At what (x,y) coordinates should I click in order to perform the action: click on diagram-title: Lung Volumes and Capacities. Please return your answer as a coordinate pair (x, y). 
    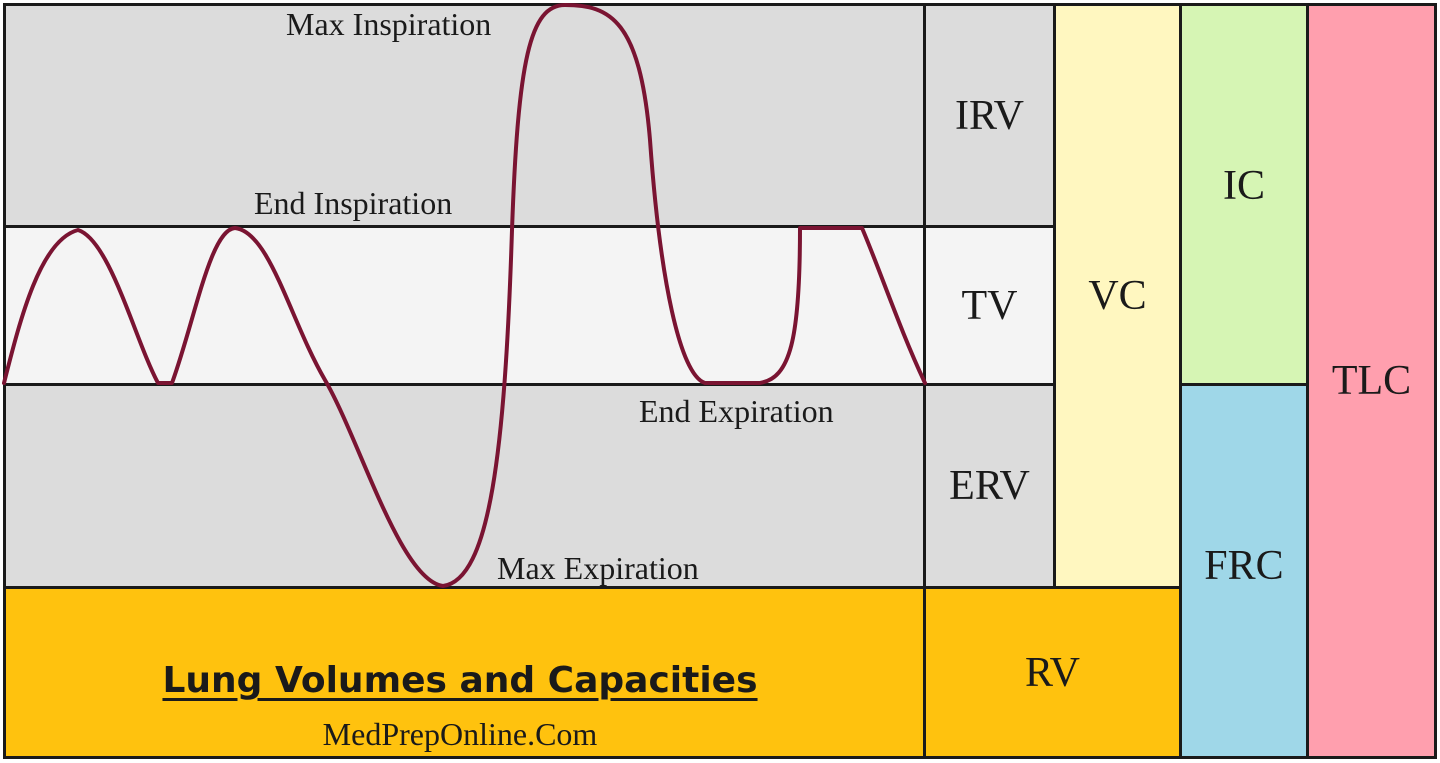
    Looking at the image, I should click on (460, 680).